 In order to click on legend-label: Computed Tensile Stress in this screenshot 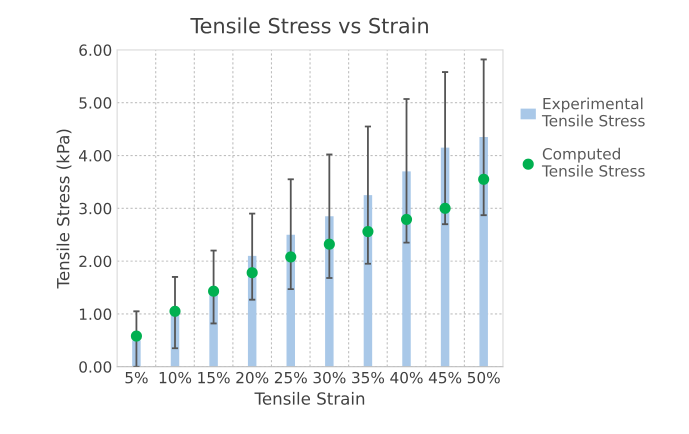, I will do `click(593, 162)`.